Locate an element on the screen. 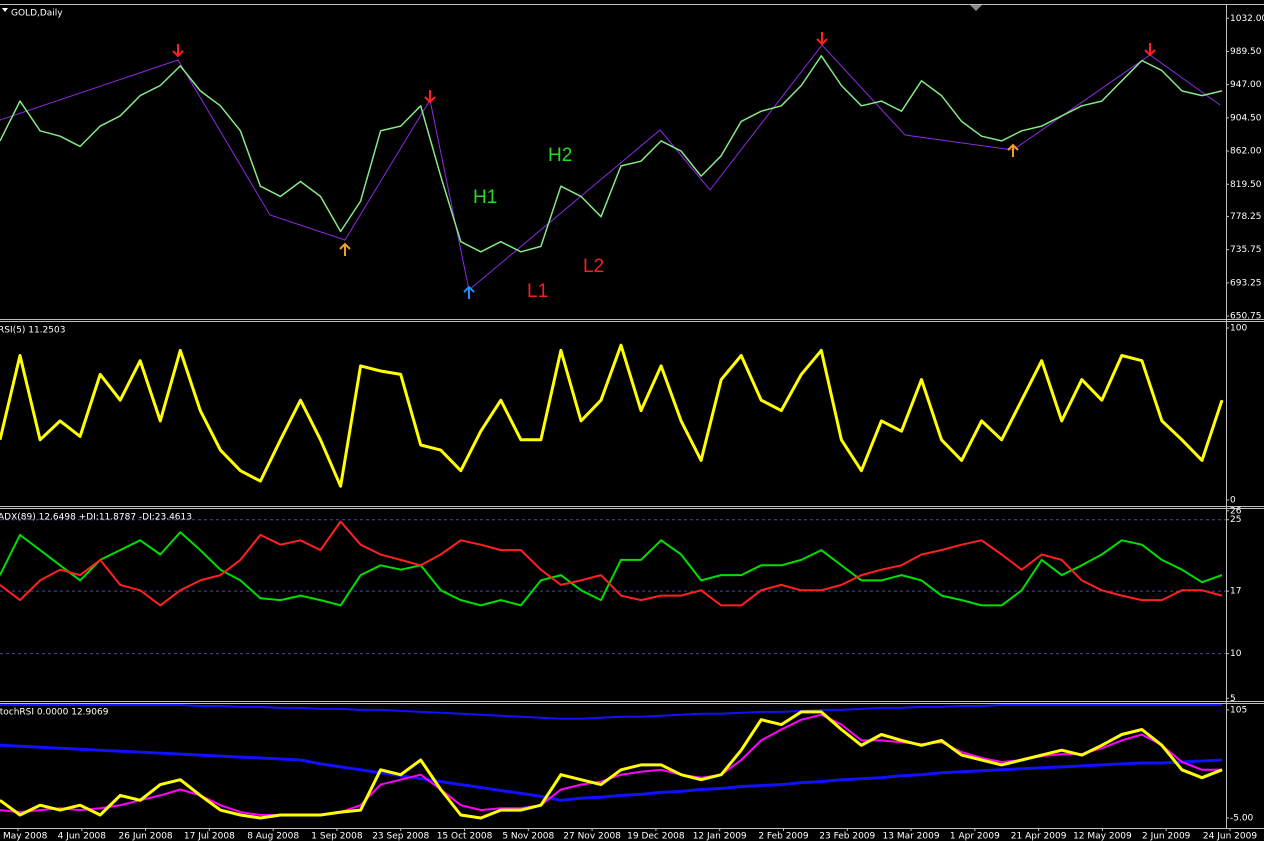 Image resolution: width=1264 pixels, height=841 pixels. panel-title: ADX(89) 12.6498 +DI:11.8787 -DI:23.4613 is located at coordinates (96, 518).